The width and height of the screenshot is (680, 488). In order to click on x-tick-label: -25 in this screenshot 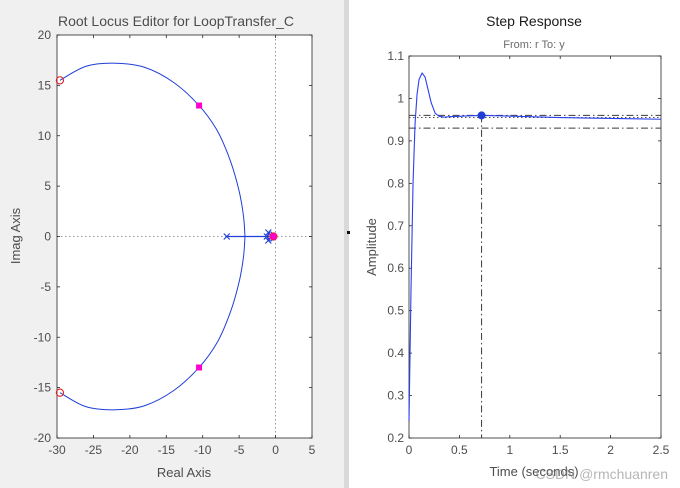, I will do `click(94, 450)`.